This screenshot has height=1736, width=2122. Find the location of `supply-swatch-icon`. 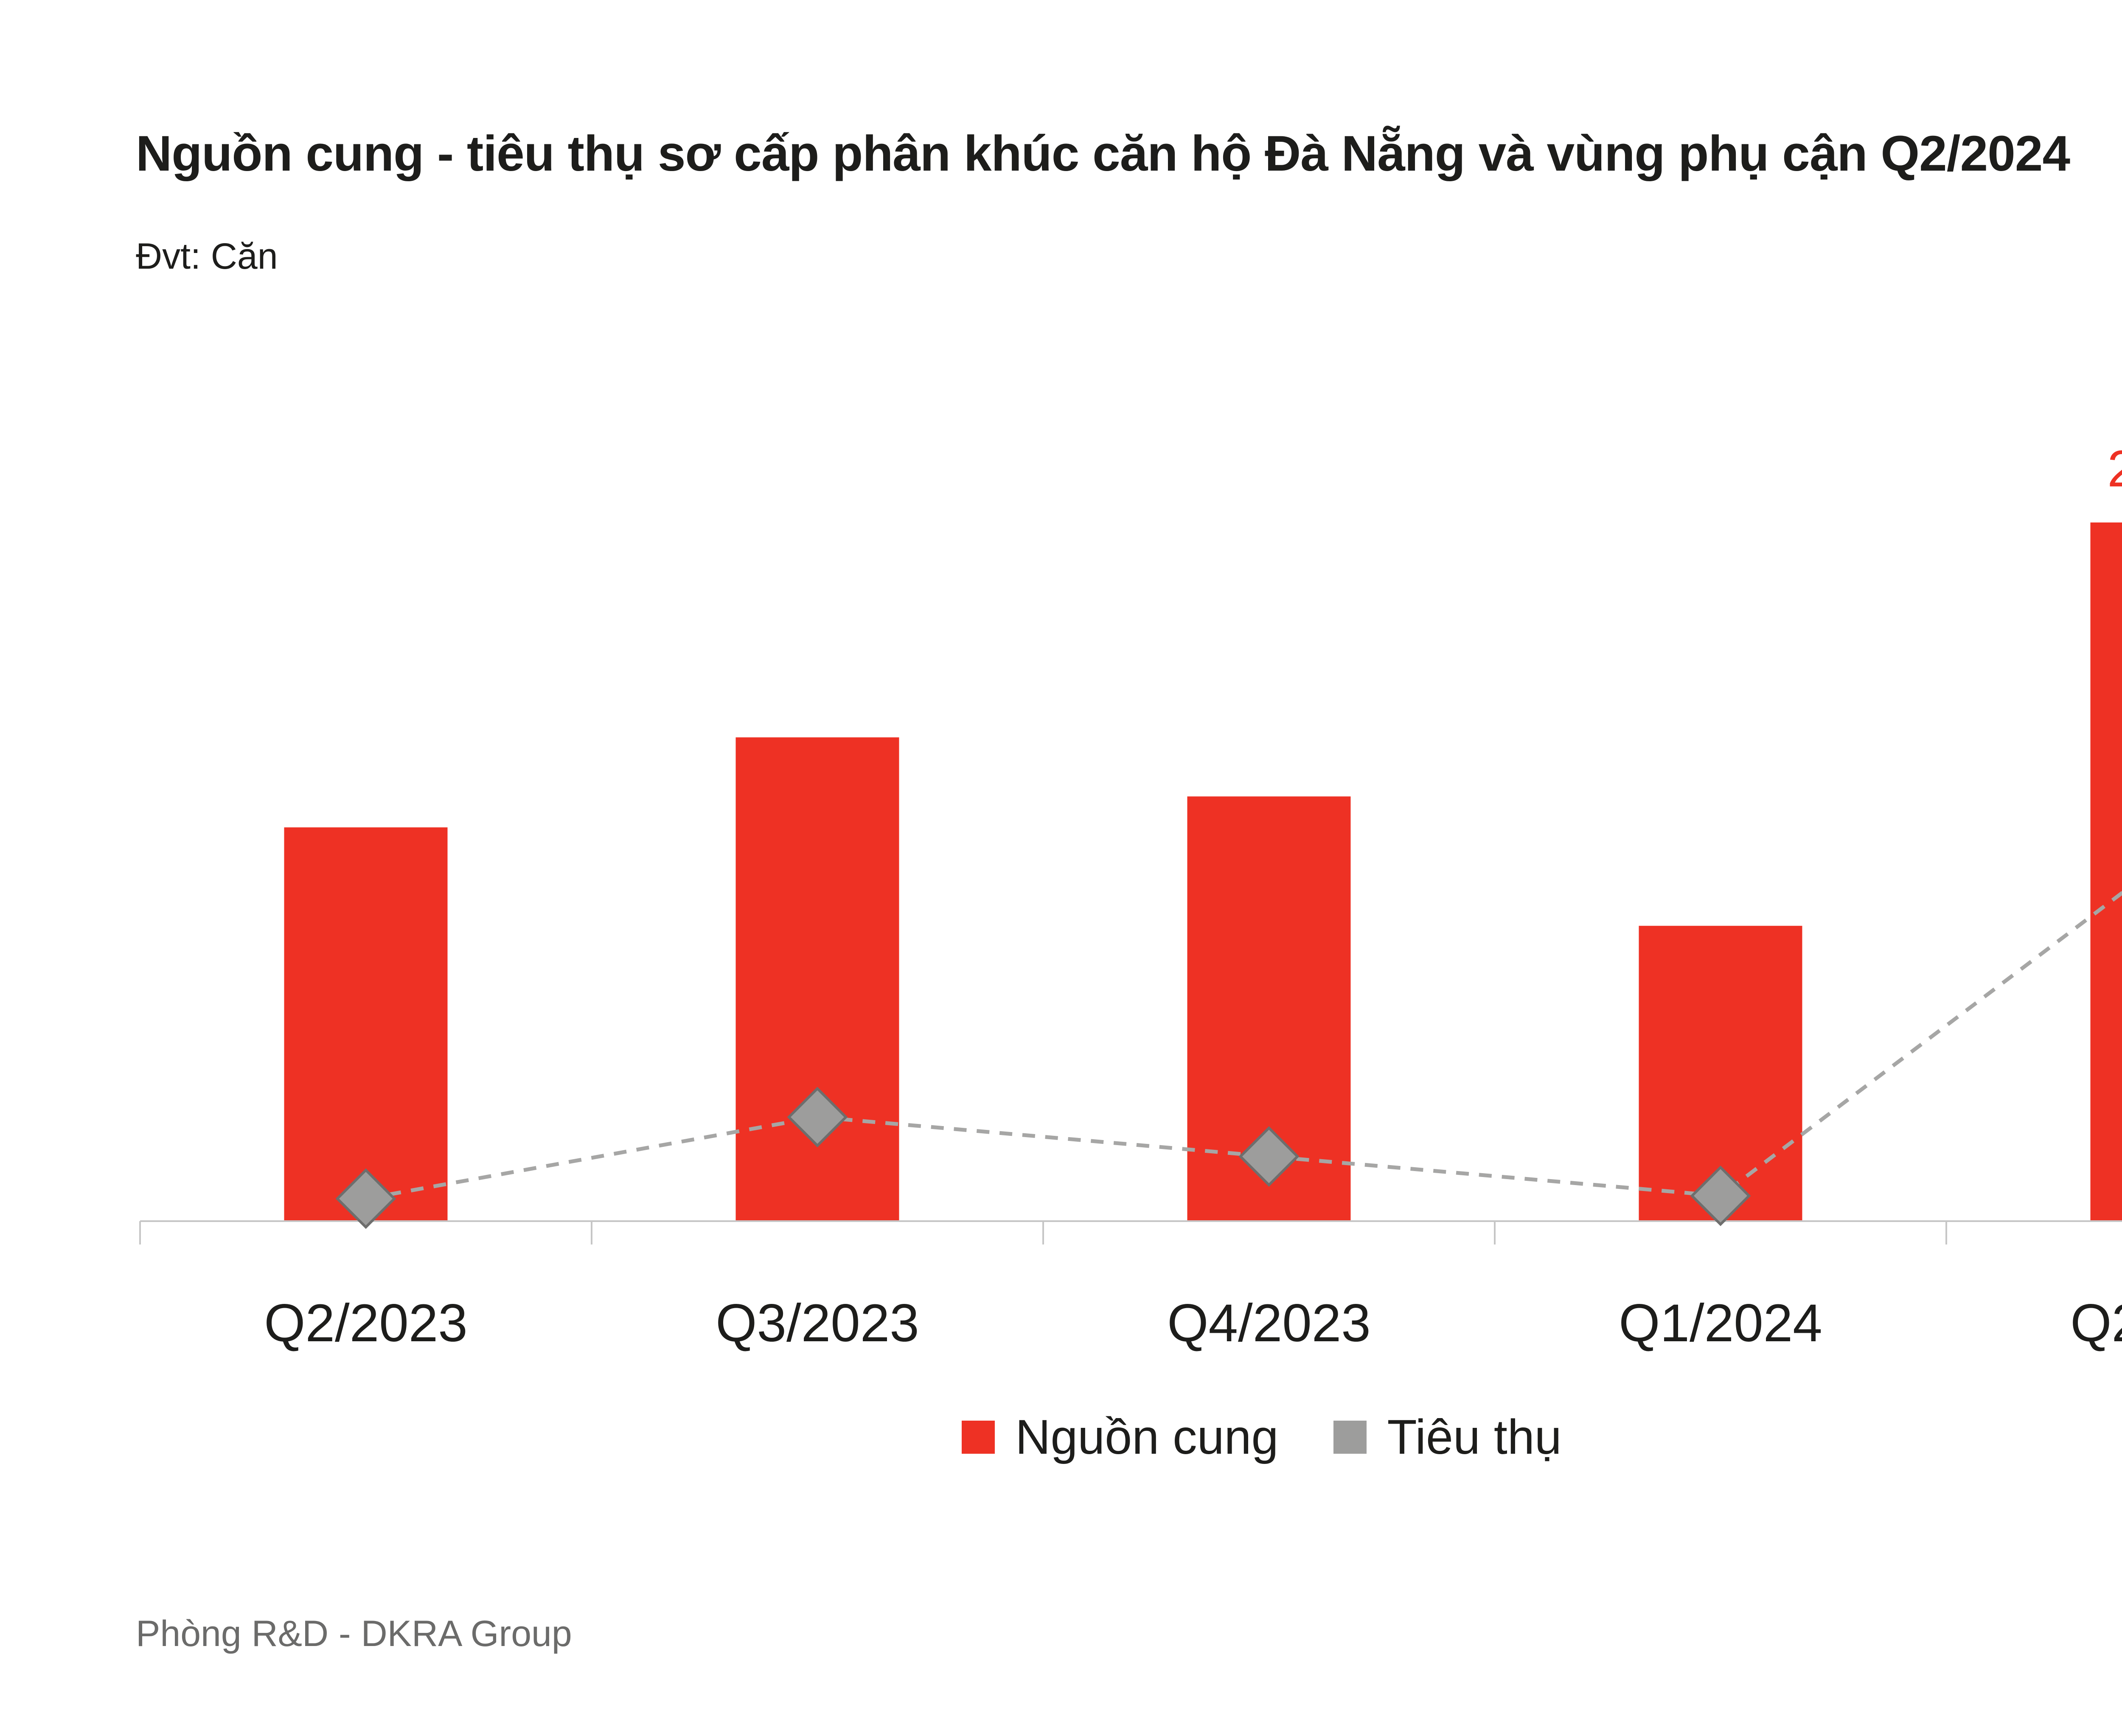

supply-swatch-icon is located at coordinates (978, 1437).